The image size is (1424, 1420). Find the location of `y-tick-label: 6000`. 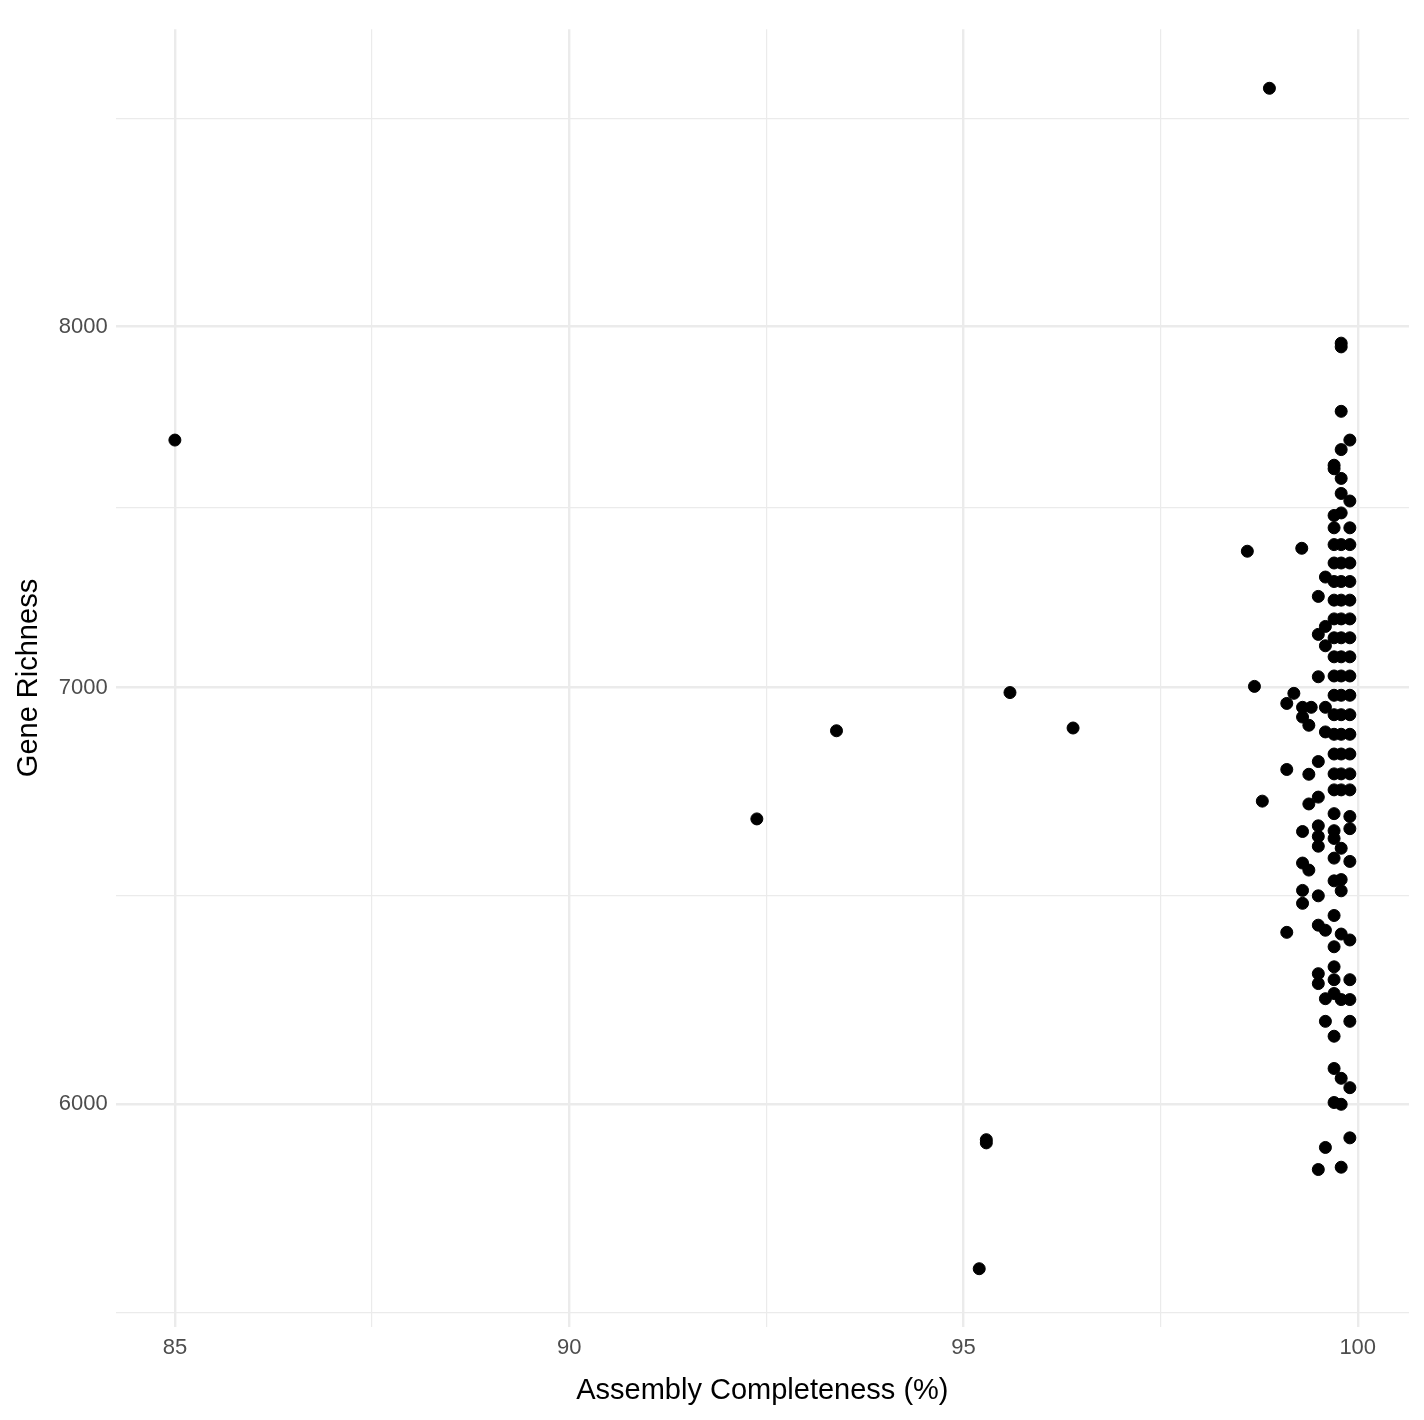

y-tick-label: 6000 is located at coordinates (83, 1103).